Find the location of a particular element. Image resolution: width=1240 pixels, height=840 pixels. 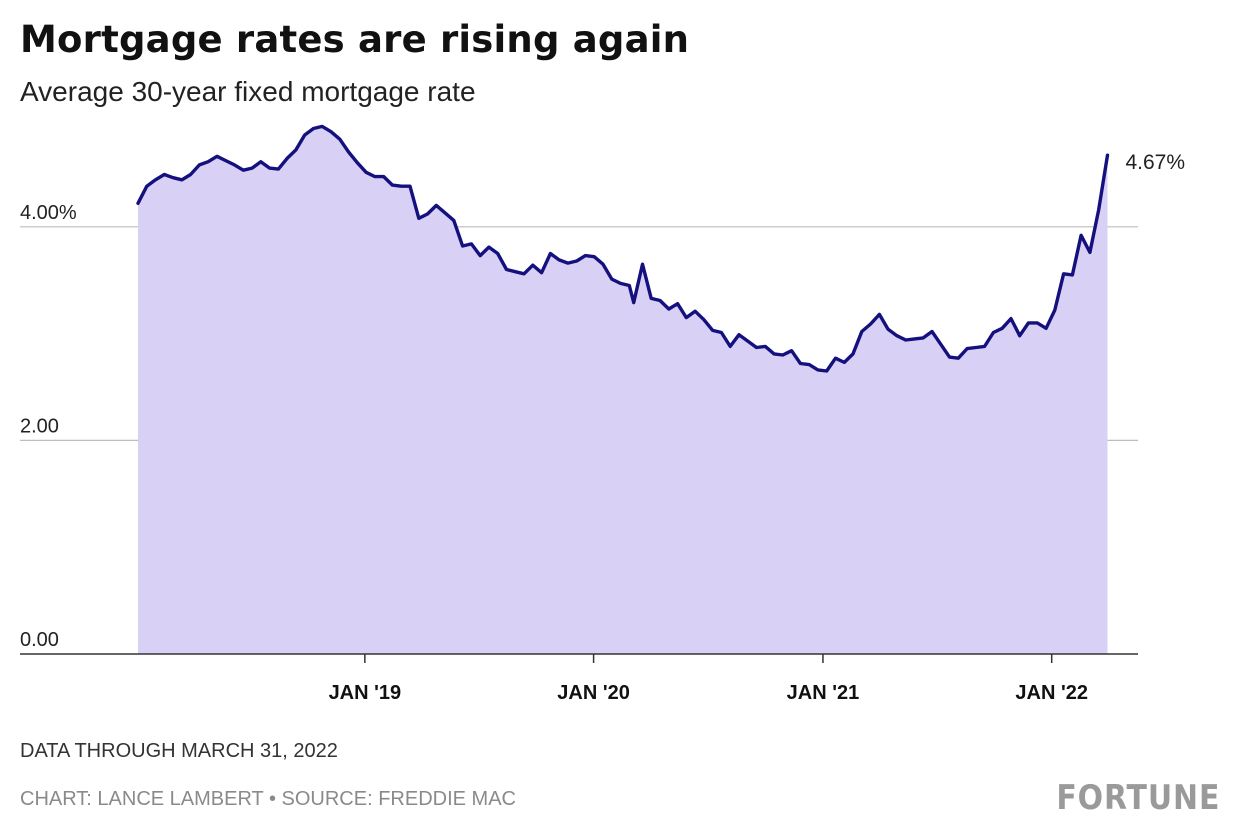

chart-subtitle: Average 30-year fixed mortgage rate is located at coordinates (248, 91).